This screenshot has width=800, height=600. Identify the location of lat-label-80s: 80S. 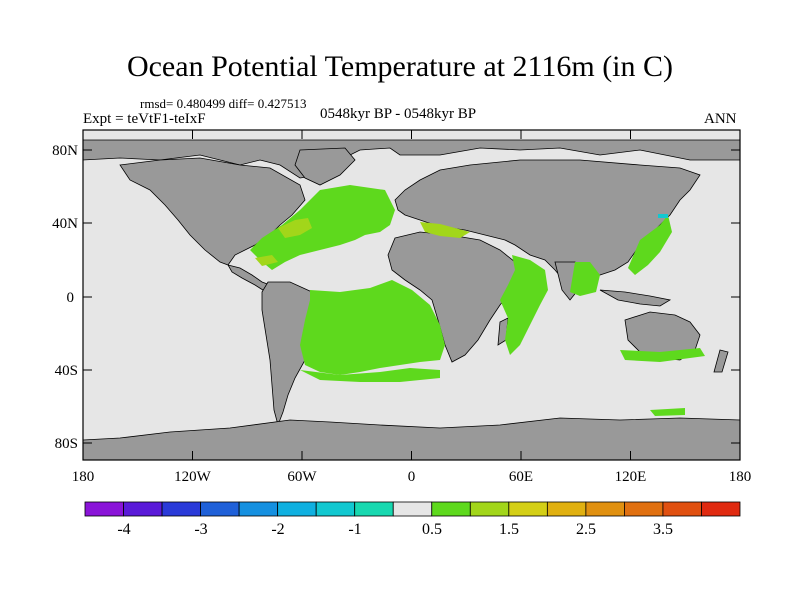
(66, 444).